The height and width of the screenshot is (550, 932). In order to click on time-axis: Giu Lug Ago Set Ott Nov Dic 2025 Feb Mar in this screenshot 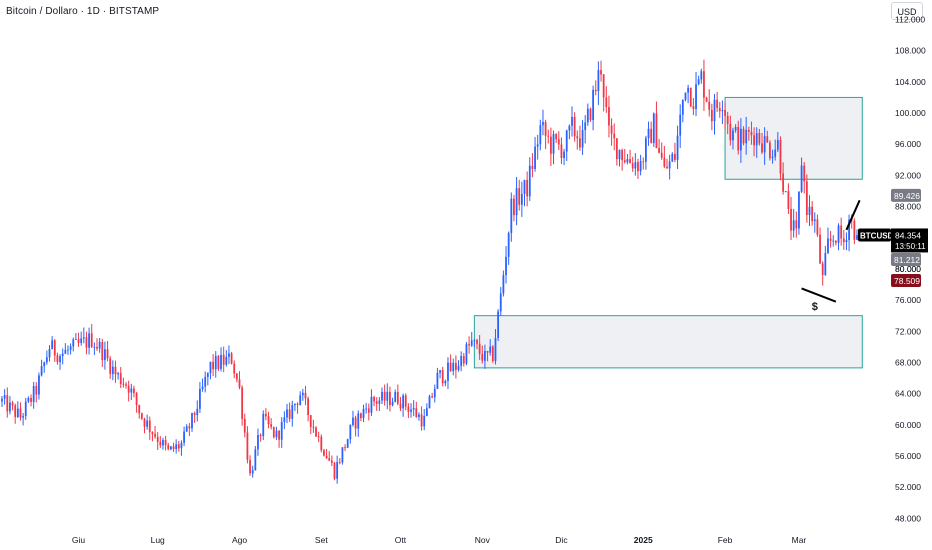, I will do `click(439, 540)`.